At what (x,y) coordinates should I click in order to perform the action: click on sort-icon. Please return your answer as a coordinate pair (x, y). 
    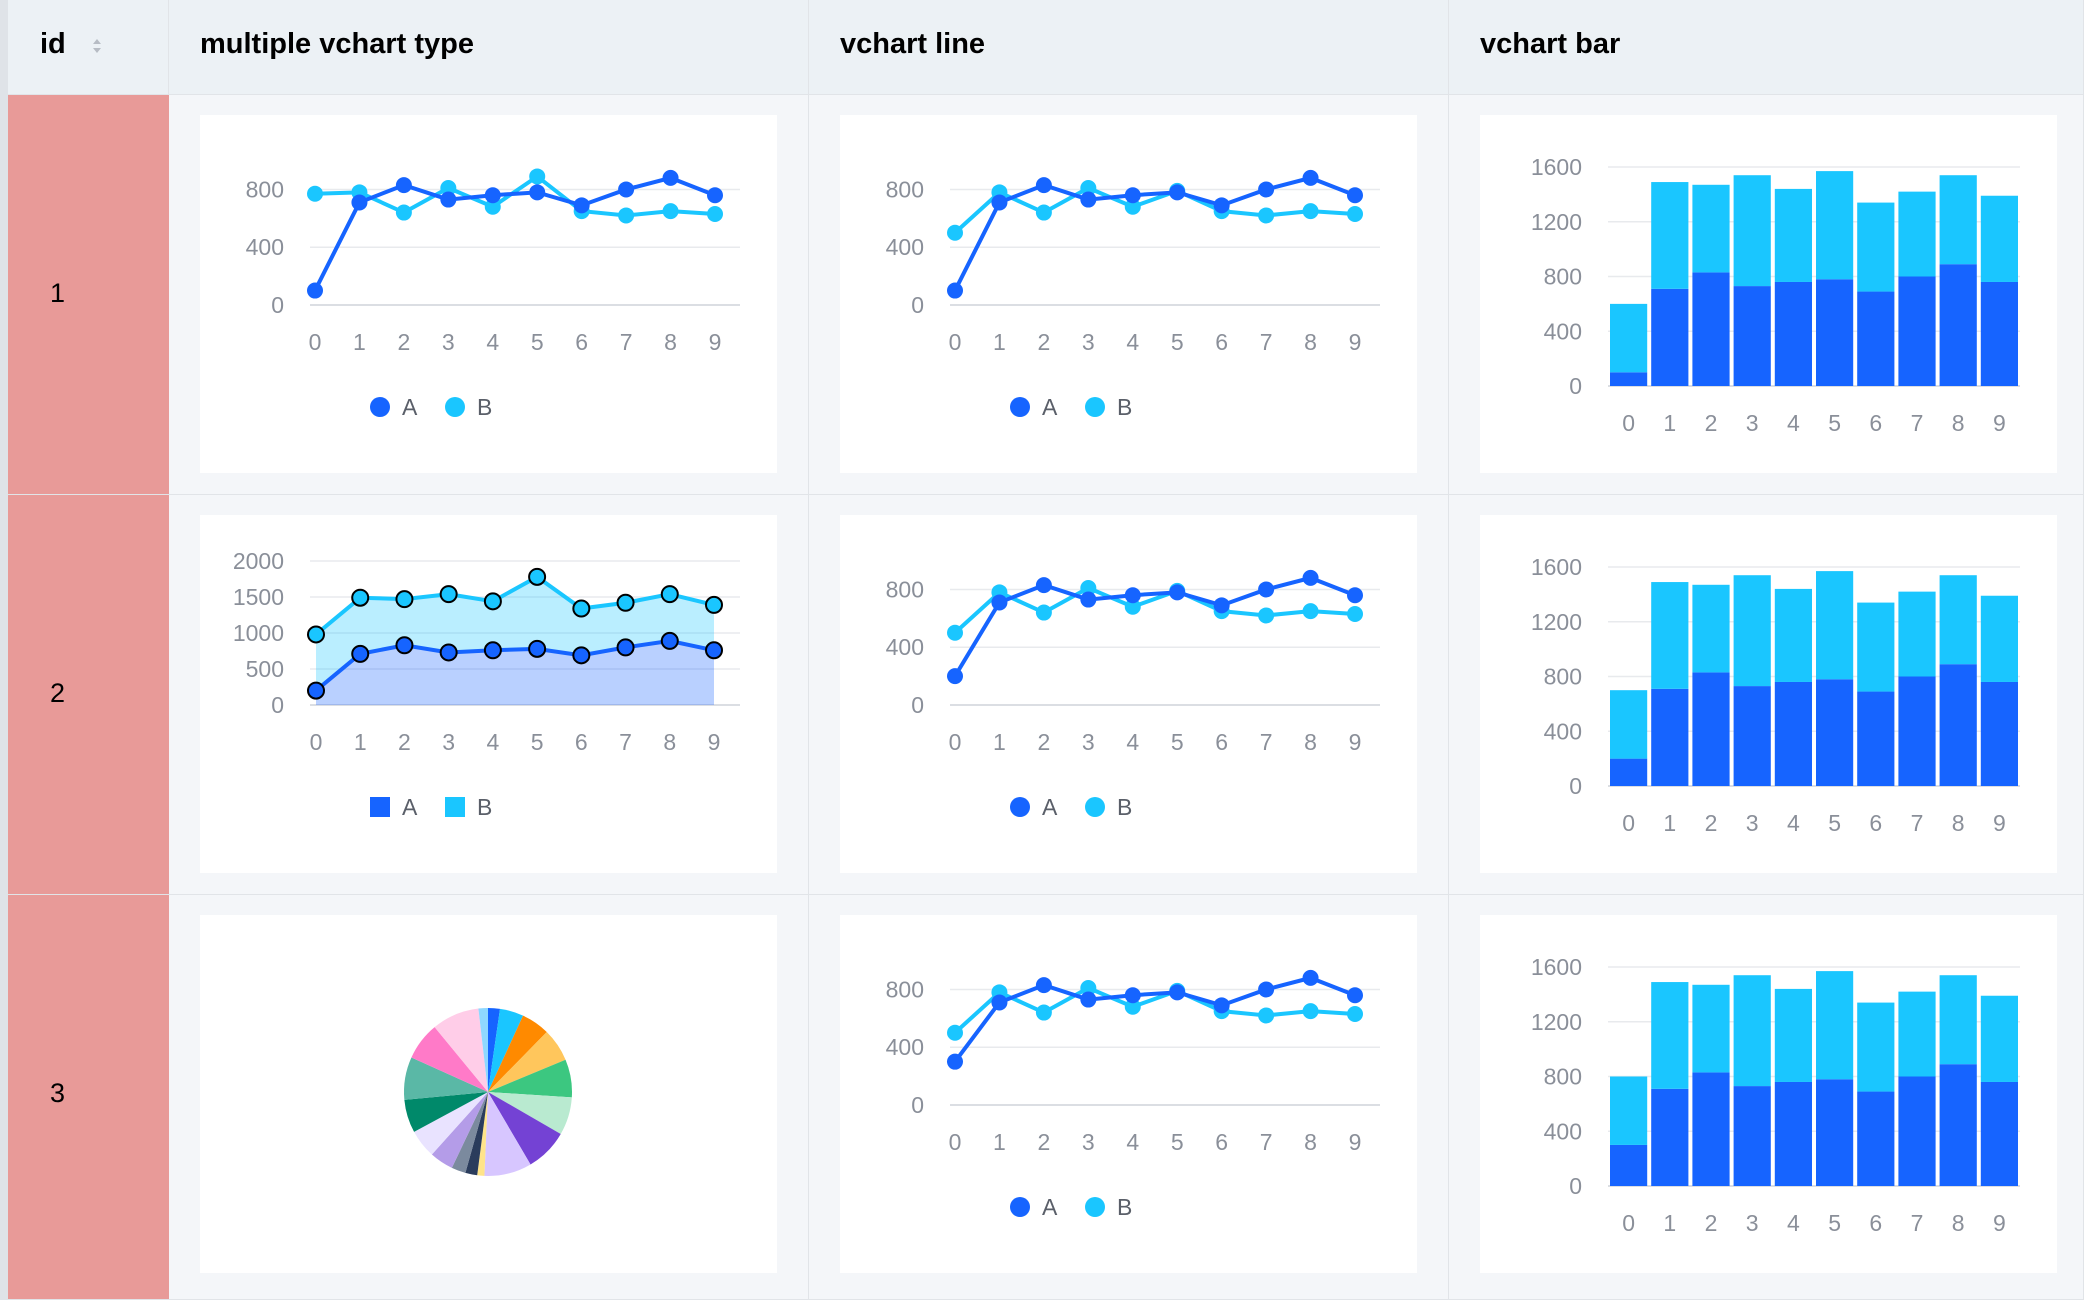
    Looking at the image, I should click on (97, 46).